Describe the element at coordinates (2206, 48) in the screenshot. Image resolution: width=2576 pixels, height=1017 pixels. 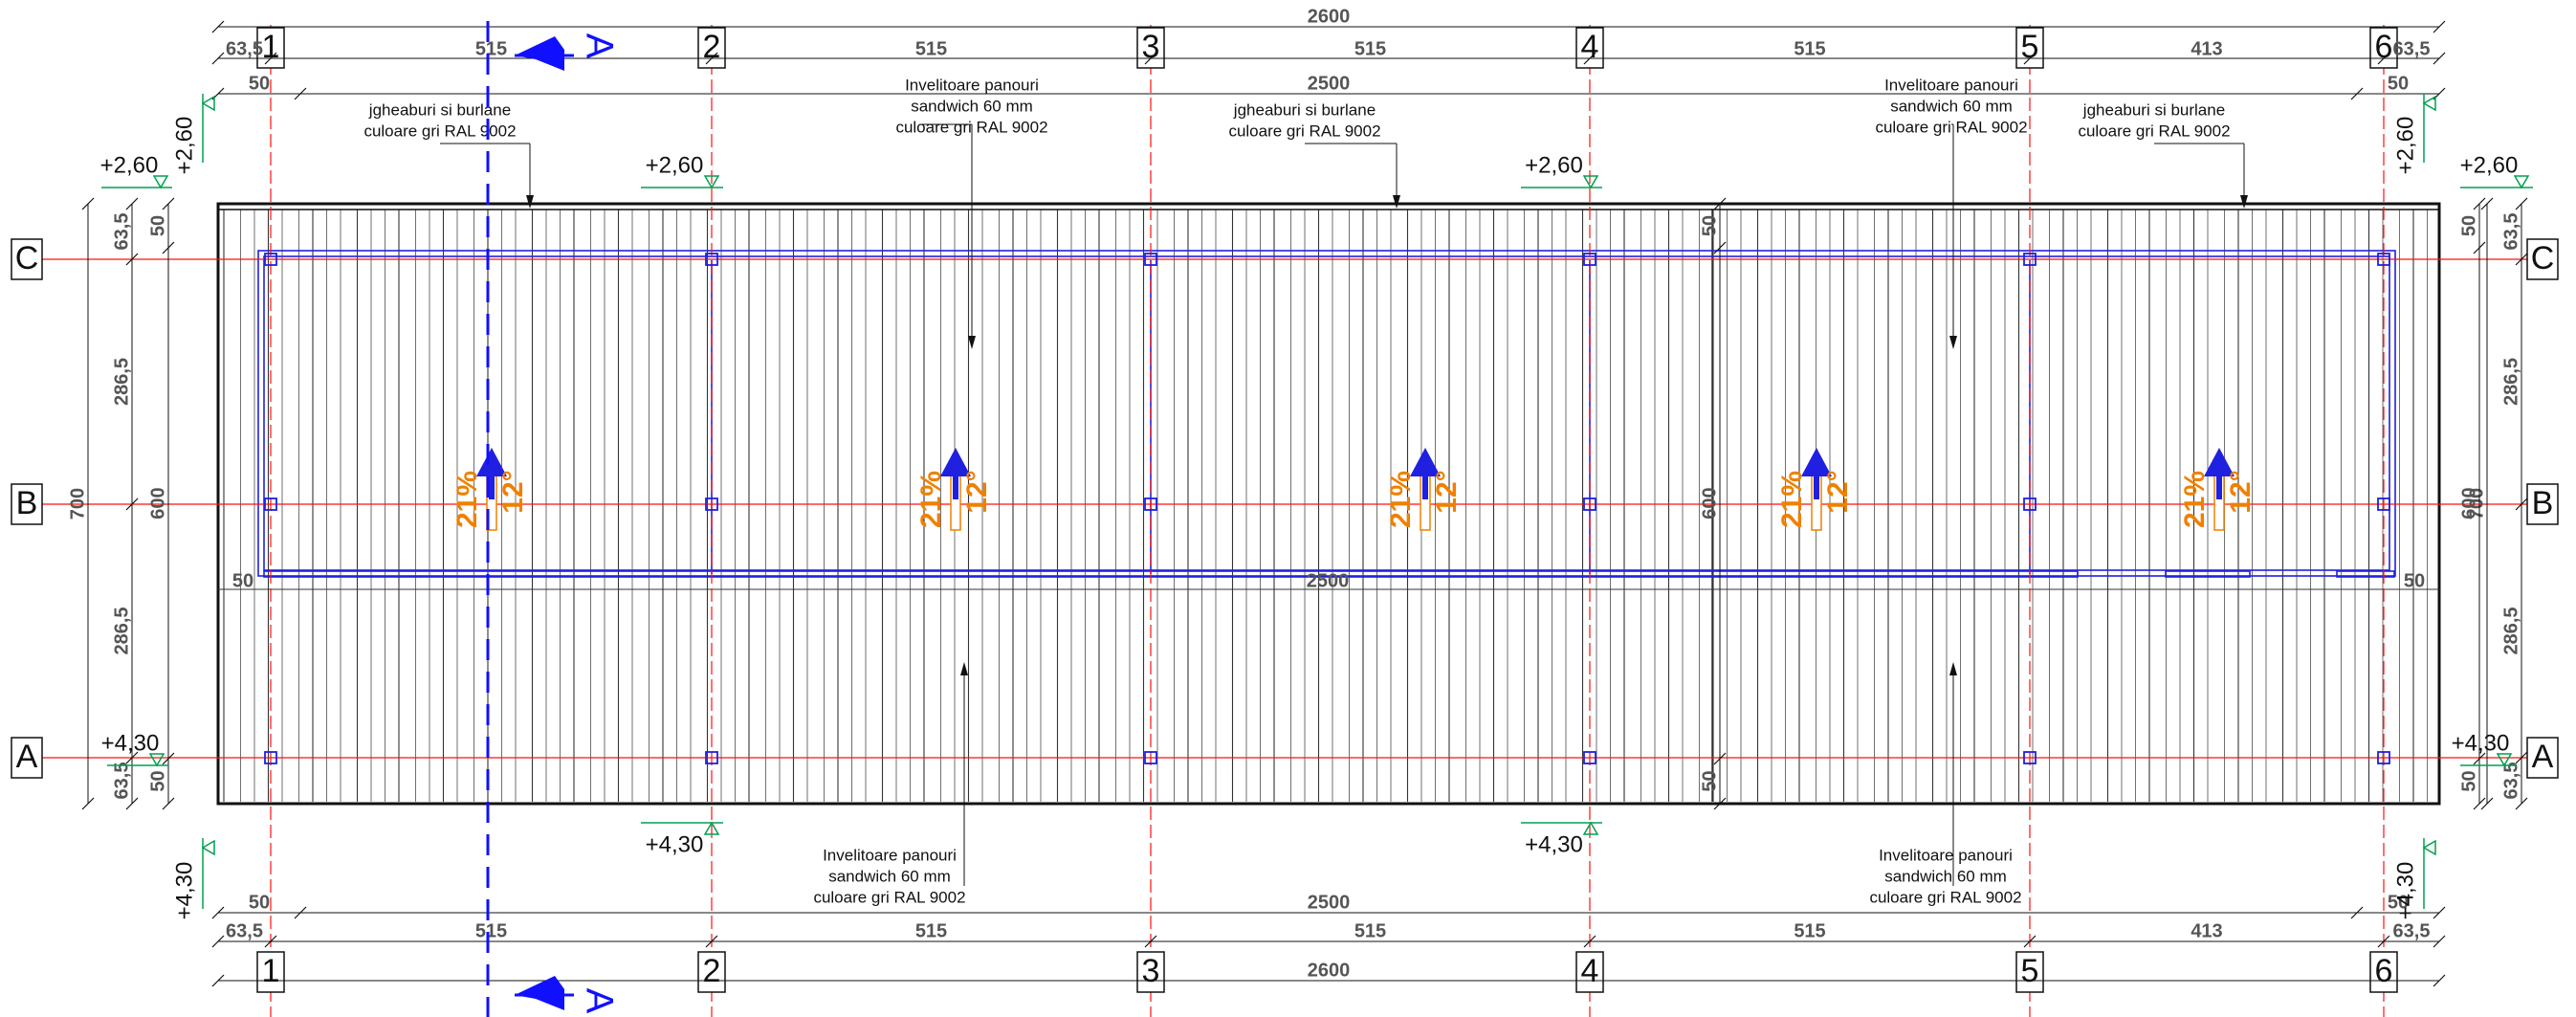
I see `dim-top-bays-label: 413` at that location.